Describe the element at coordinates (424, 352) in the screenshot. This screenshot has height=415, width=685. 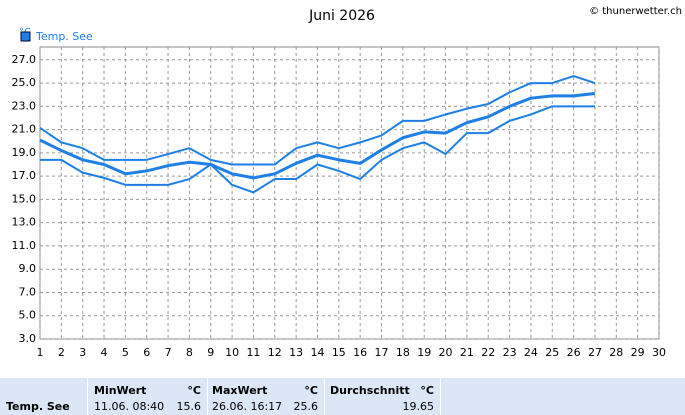
I see `x-tick-label: 19` at that location.